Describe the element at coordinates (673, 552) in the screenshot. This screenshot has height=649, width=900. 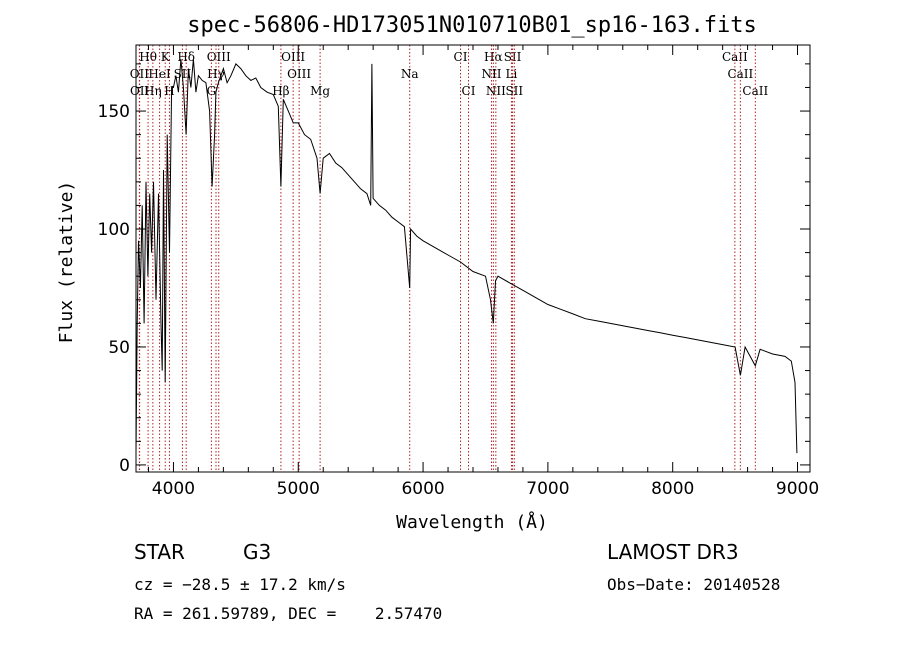
I see `survey-name: LAMOST DR3` at that location.